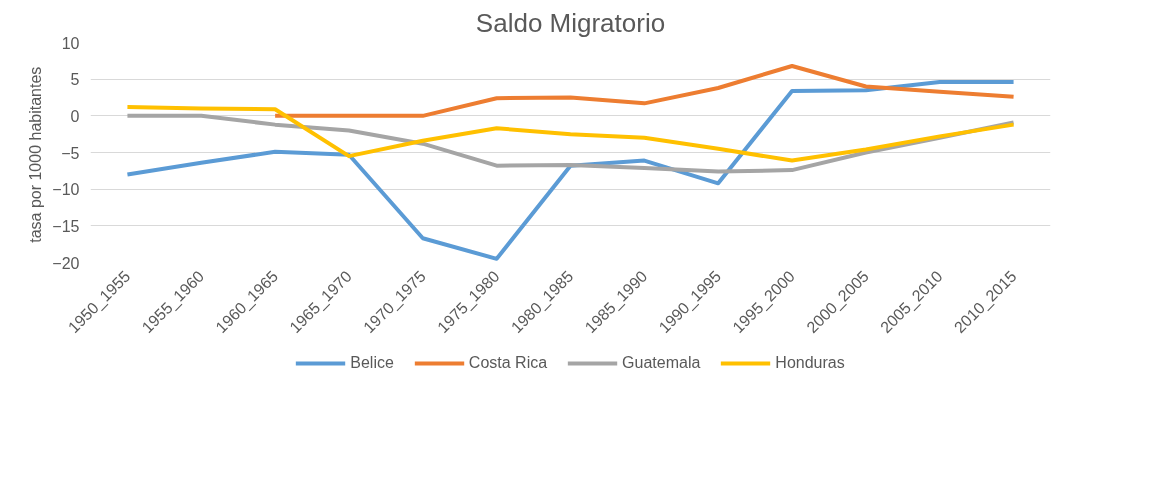 The width and height of the screenshot is (1172, 487). What do you see at coordinates (36, 154) in the screenshot?
I see `y-axis-title: tasa por 1000 habitantes` at bounding box center [36, 154].